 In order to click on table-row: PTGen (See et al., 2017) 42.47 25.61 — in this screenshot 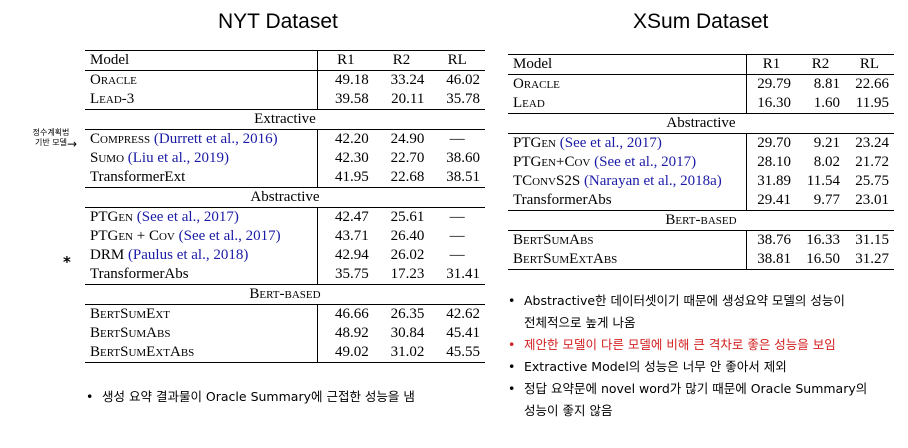, I will do `click(285, 217)`.